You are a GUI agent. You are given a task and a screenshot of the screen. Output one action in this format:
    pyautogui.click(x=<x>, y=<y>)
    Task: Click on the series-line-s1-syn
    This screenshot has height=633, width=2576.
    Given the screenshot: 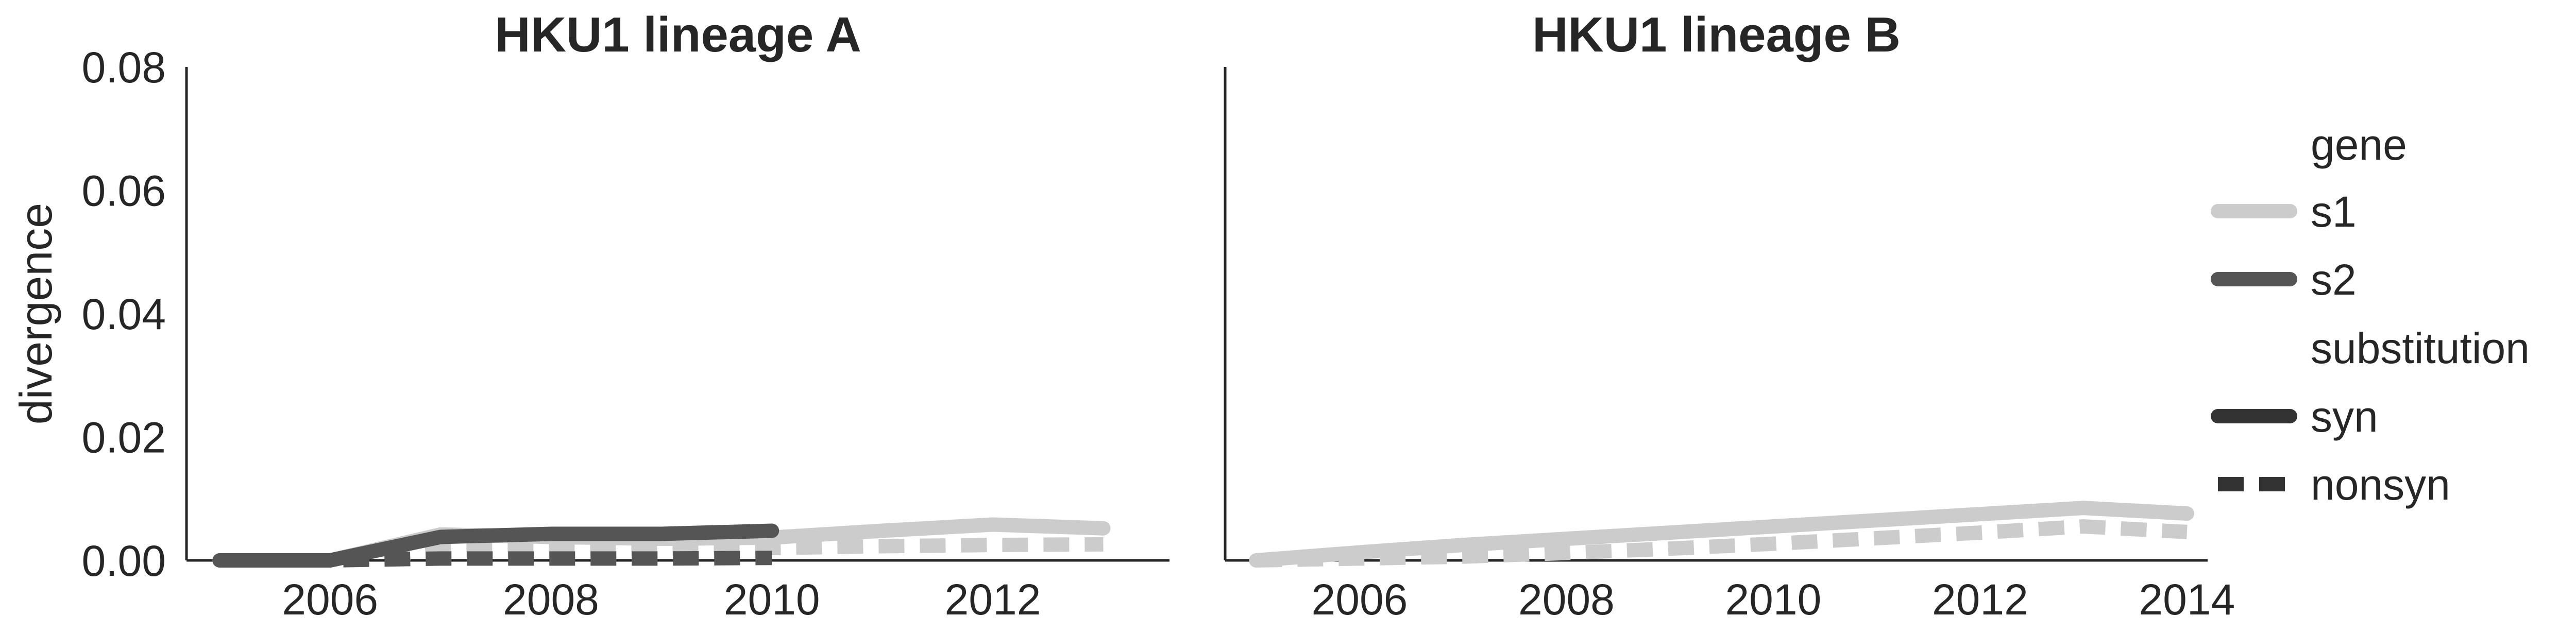 What is the action you would take?
    pyautogui.click(x=1721, y=534)
    